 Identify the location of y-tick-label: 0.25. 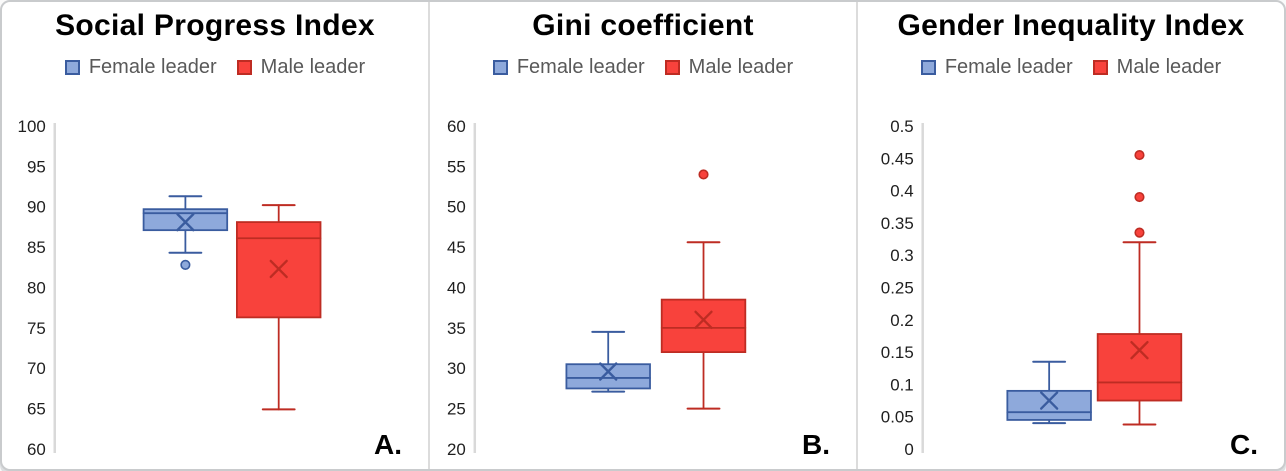
(897, 287).